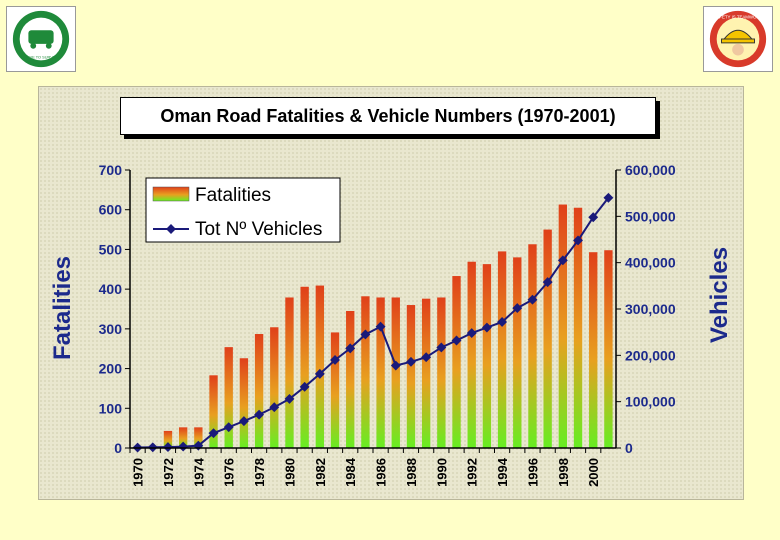 The width and height of the screenshot is (780, 540). I want to click on x-tick-label: 1970, so click(138, 472).